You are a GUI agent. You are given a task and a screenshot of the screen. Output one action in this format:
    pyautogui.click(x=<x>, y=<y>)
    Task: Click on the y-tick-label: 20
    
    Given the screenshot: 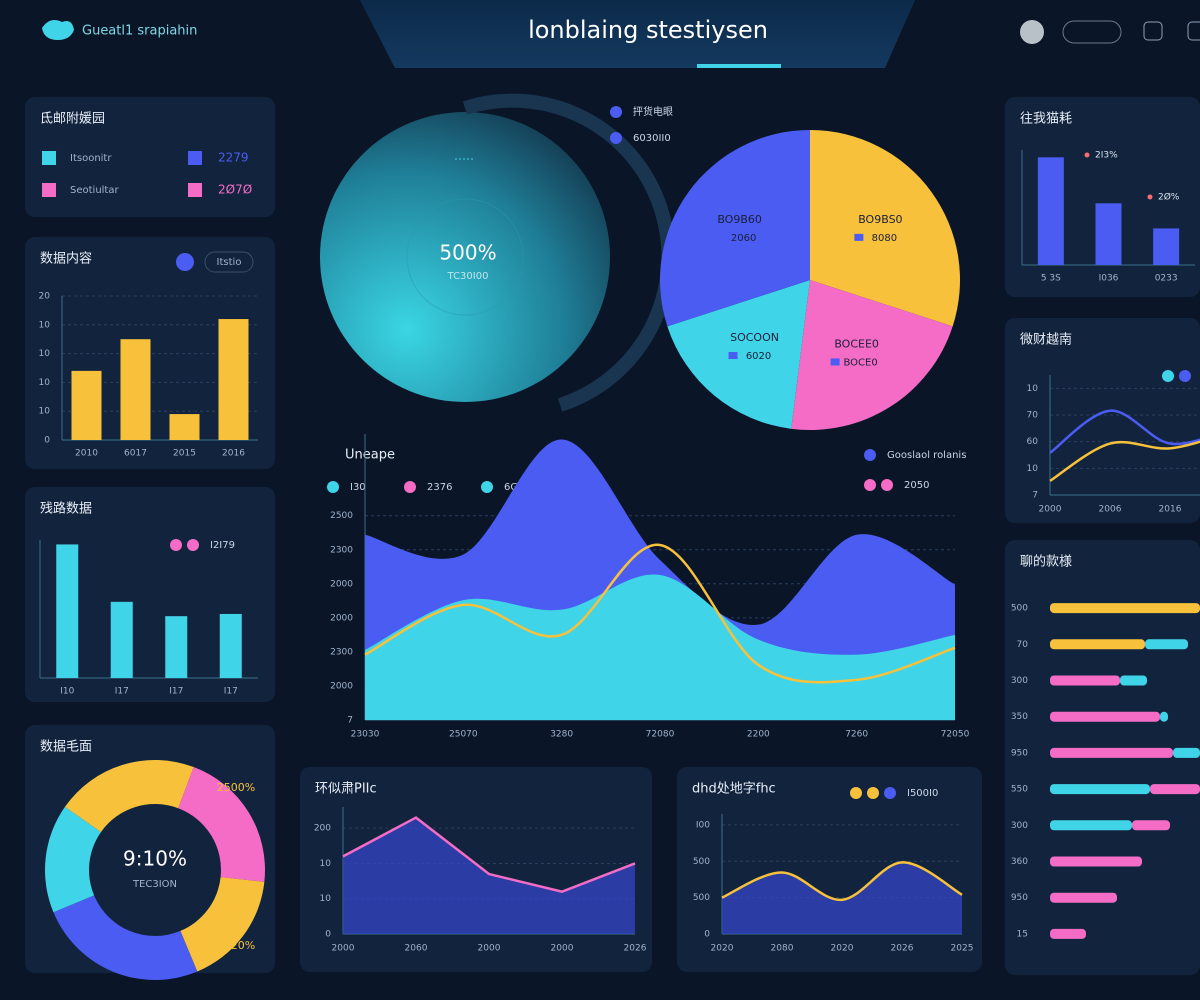 What is the action you would take?
    pyautogui.click(x=45, y=297)
    